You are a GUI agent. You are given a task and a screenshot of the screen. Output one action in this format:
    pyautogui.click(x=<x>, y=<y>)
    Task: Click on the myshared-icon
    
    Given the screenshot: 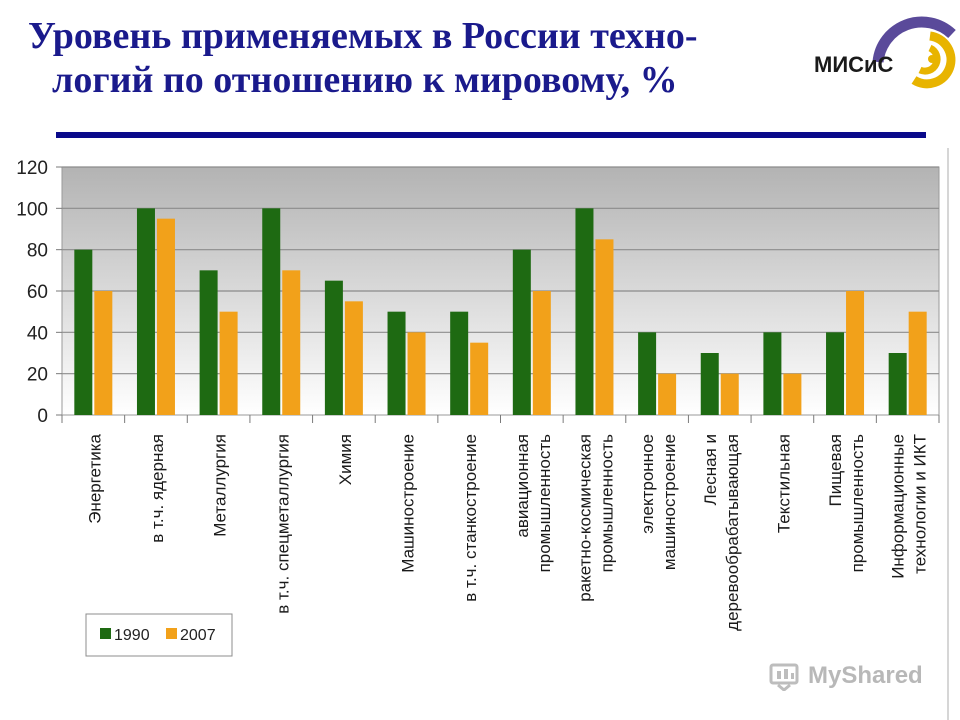 What is the action you would take?
    pyautogui.click(x=784, y=677)
    